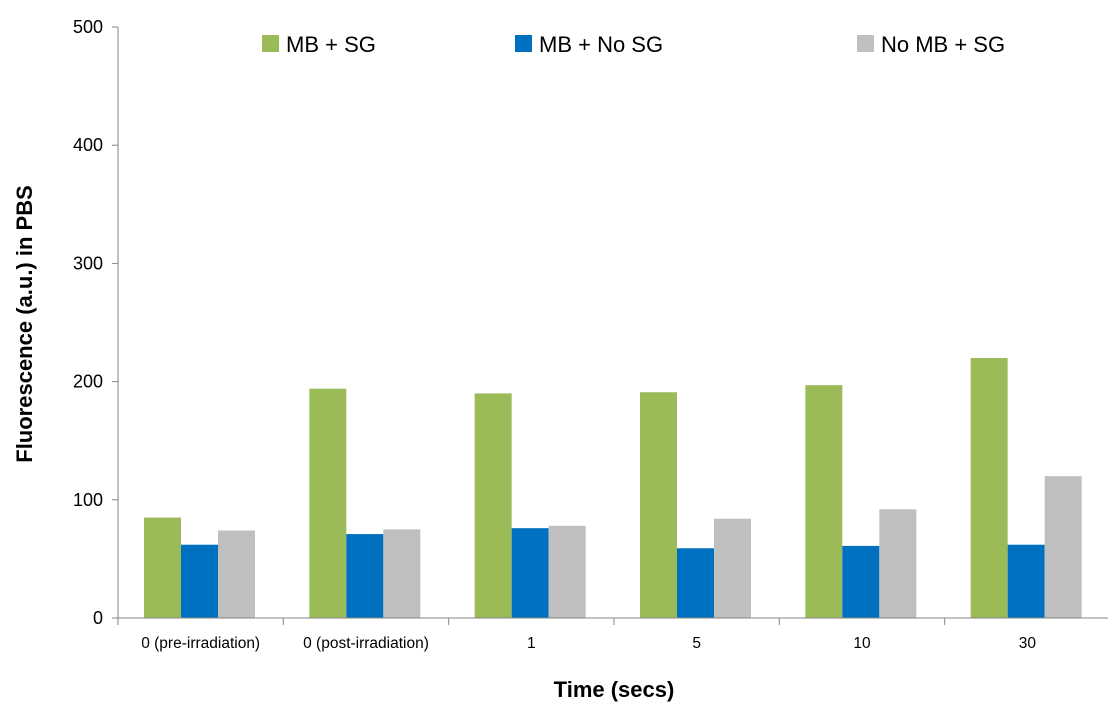  What do you see at coordinates (88, 382) in the screenshot?
I see `y-tick-label: 200` at bounding box center [88, 382].